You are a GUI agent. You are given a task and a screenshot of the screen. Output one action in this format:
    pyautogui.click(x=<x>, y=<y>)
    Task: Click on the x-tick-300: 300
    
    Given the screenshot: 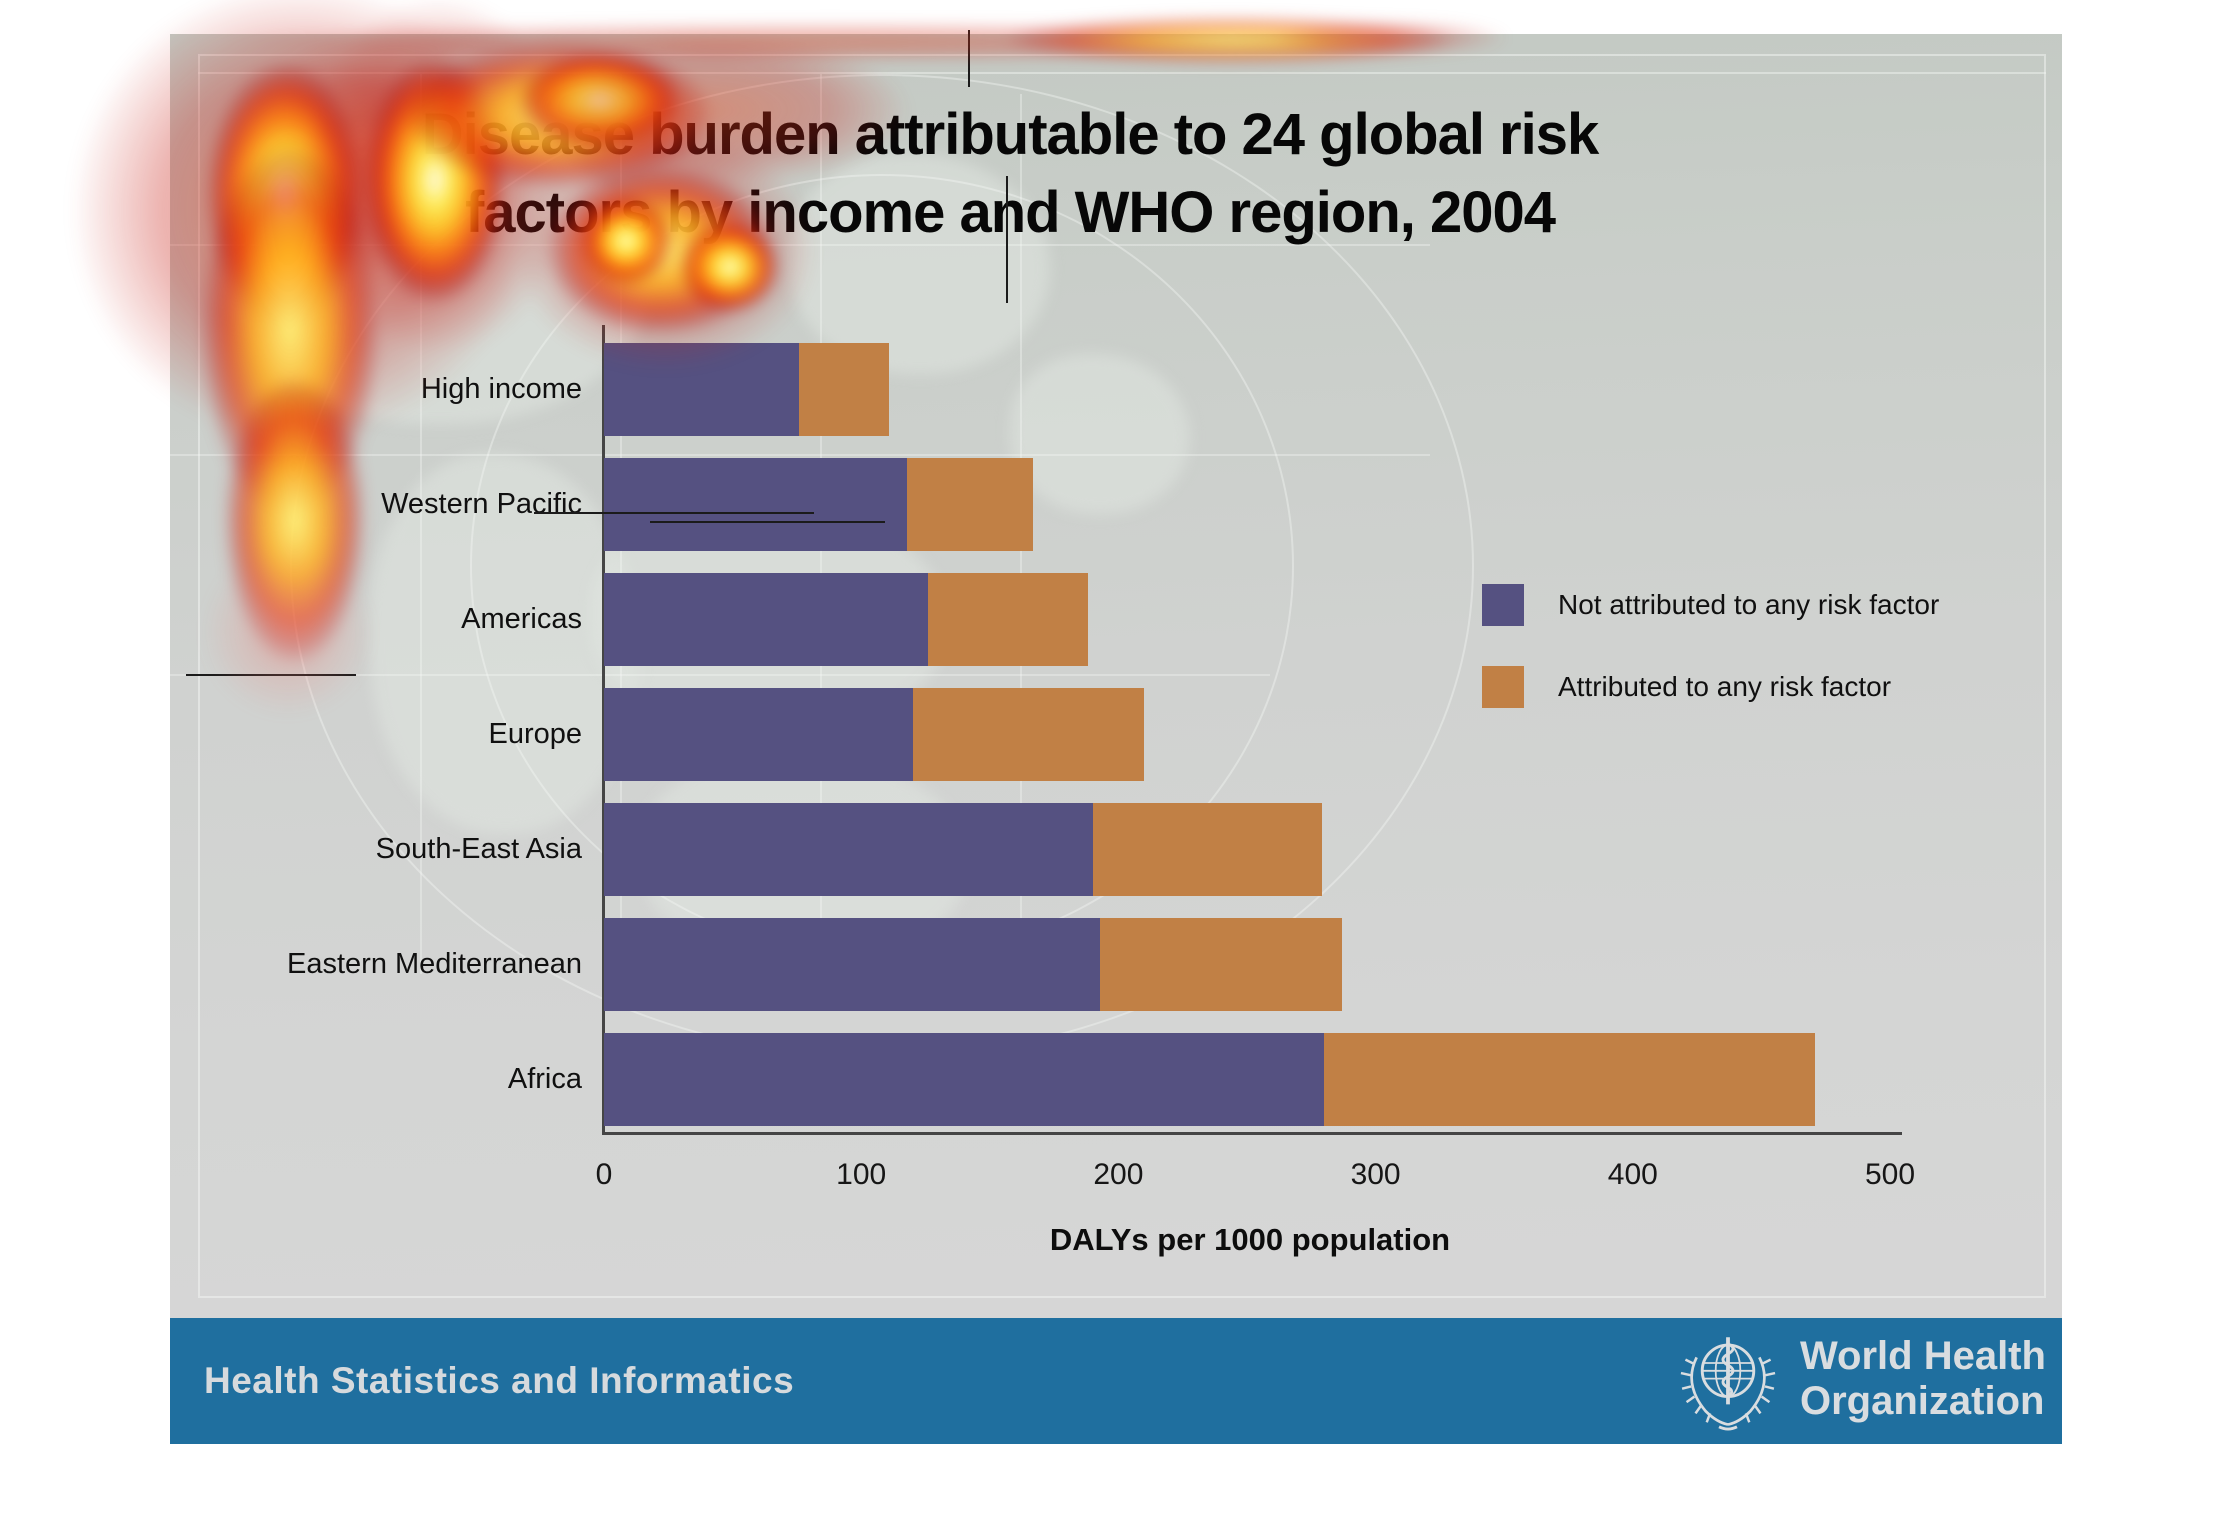 What is the action you would take?
    pyautogui.click(x=1375, y=1174)
    